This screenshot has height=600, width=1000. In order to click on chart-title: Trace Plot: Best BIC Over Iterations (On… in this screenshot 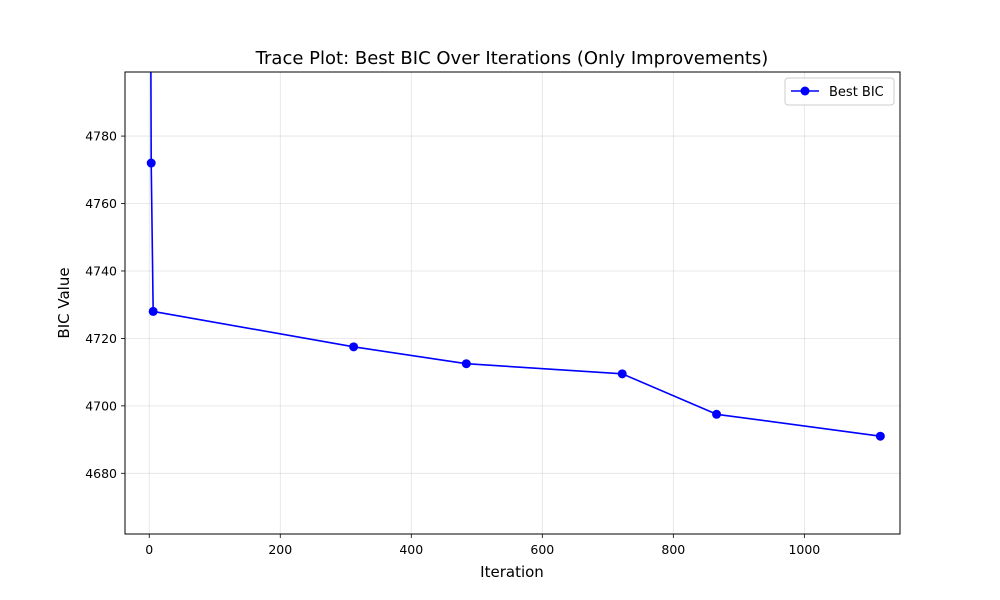, I will do `click(512, 58)`.